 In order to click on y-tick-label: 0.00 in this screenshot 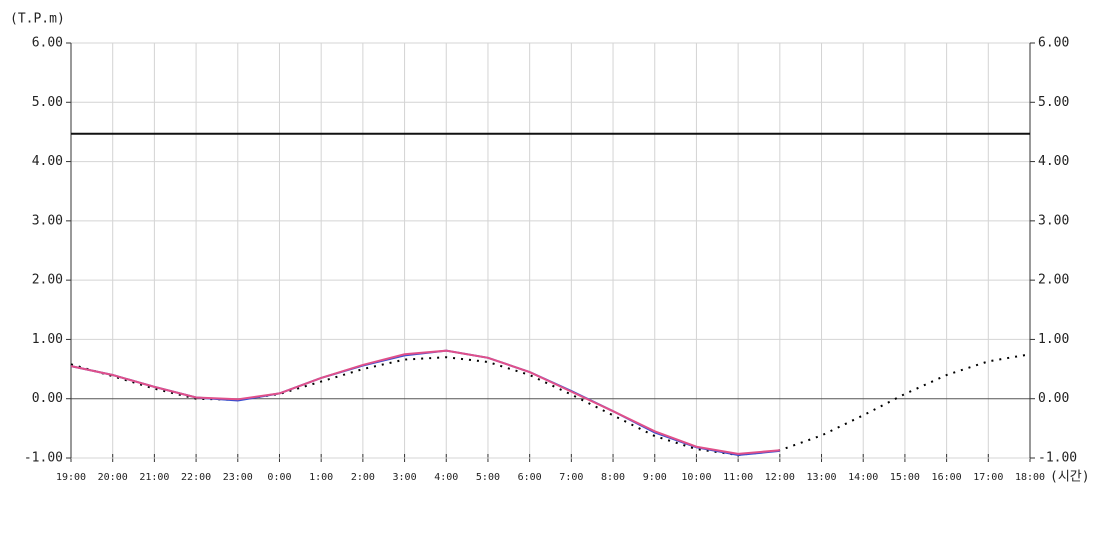, I will do `click(47, 398)`.